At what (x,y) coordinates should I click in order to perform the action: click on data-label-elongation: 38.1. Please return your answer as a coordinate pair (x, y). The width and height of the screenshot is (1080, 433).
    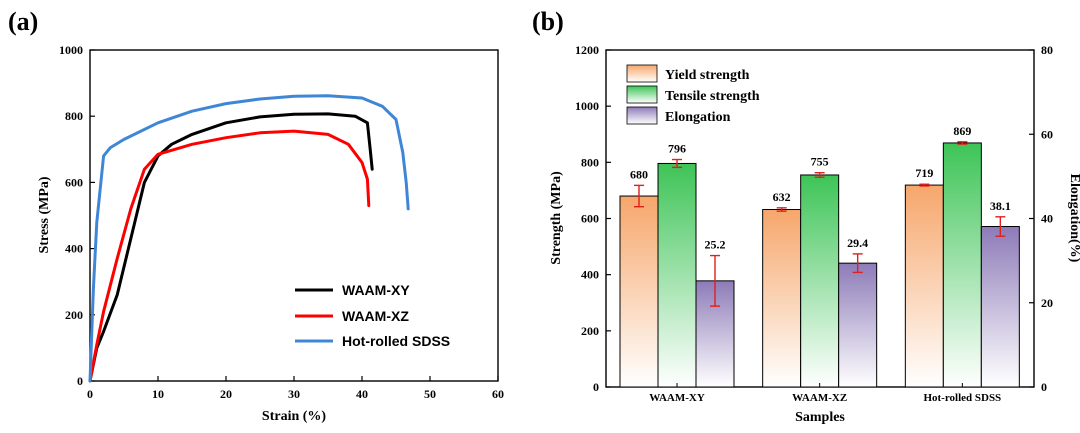
    Looking at the image, I should click on (1000, 206).